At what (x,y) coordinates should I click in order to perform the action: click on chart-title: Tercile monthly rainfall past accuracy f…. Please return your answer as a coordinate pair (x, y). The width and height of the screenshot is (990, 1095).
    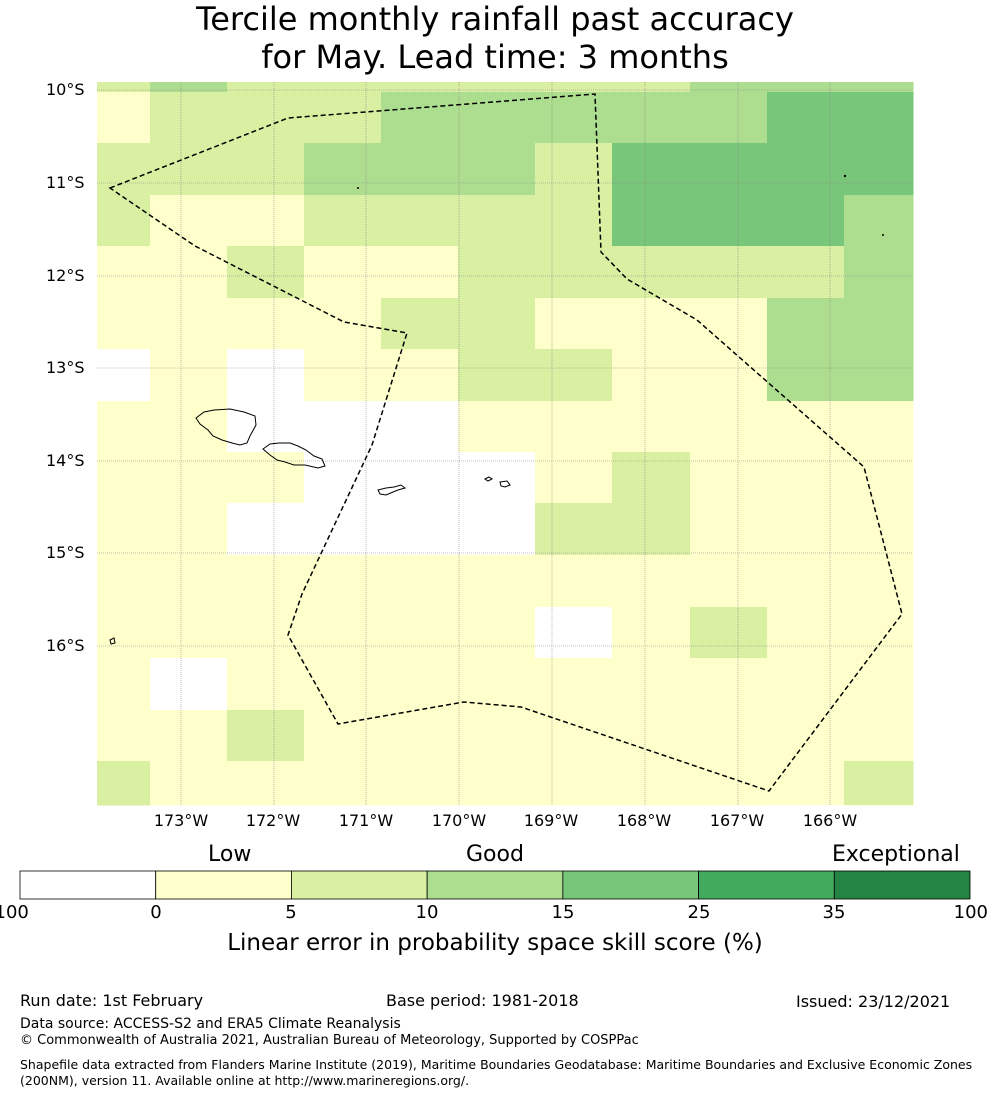
    Looking at the image, I should click on (495, 38).